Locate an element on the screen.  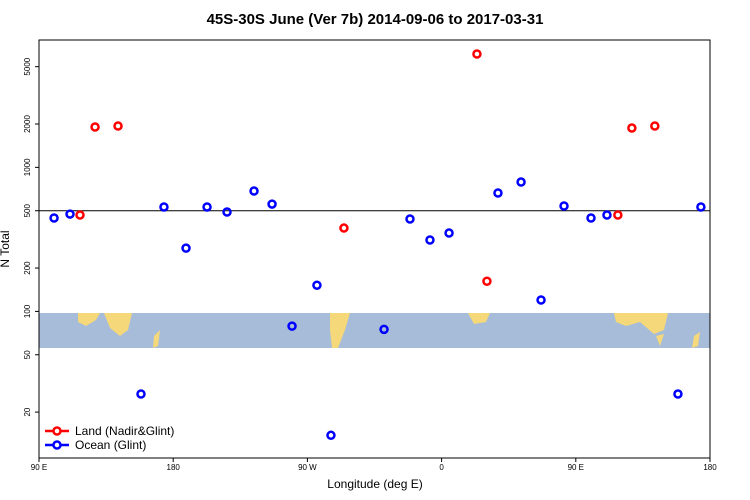
legend-label: Ocean (Glint) is located at coordinates (110, 445).